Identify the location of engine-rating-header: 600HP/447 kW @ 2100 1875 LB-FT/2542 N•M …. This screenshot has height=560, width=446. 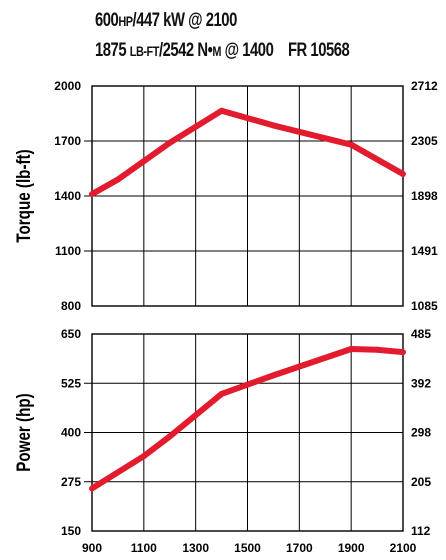
(258, 36).